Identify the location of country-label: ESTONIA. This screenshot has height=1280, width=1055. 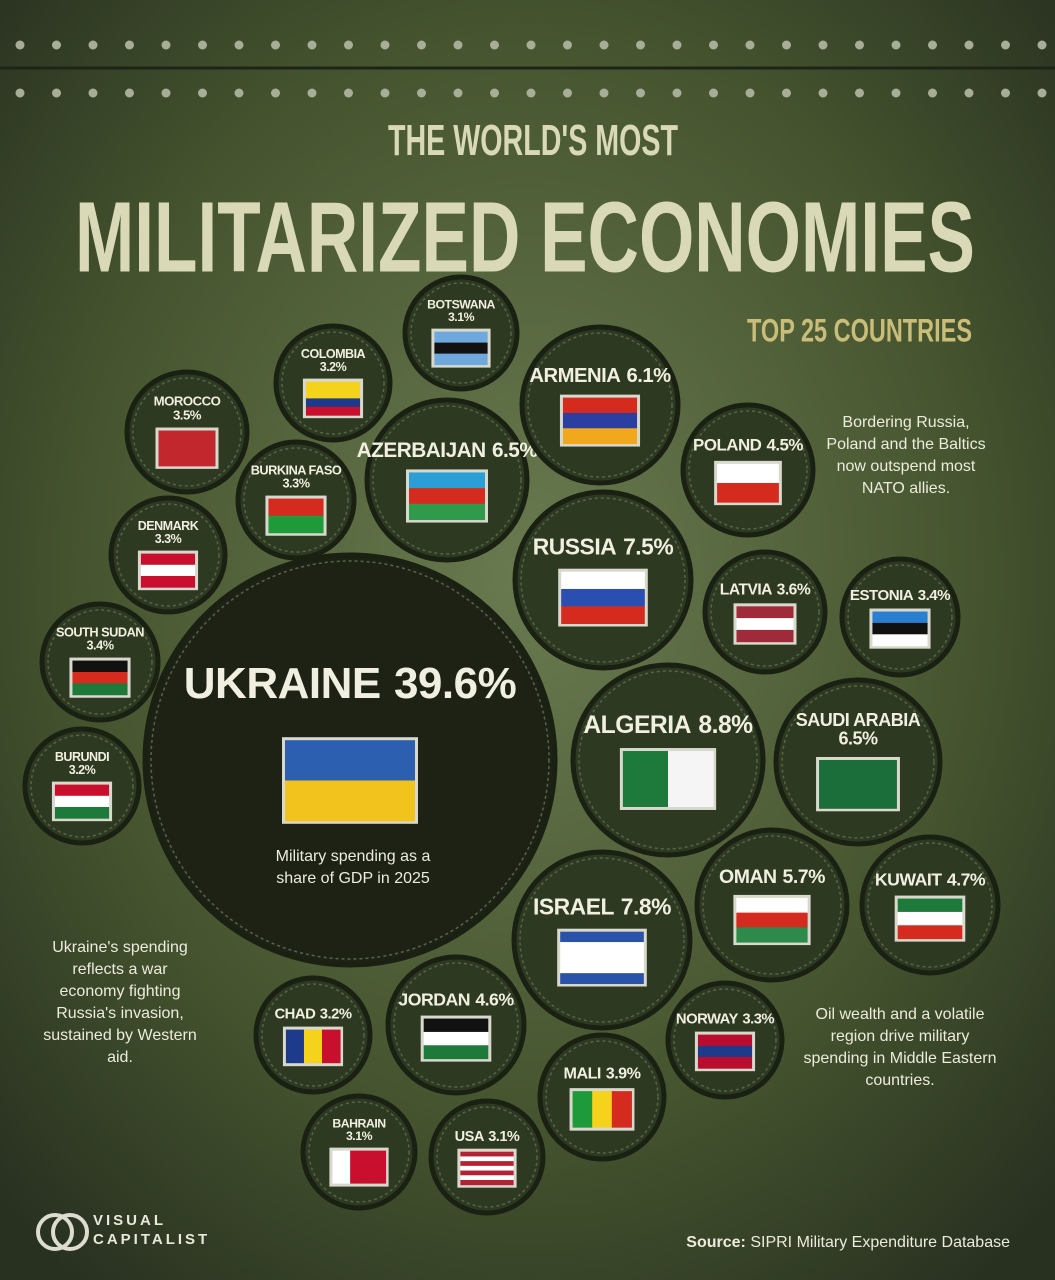
(882, 595).